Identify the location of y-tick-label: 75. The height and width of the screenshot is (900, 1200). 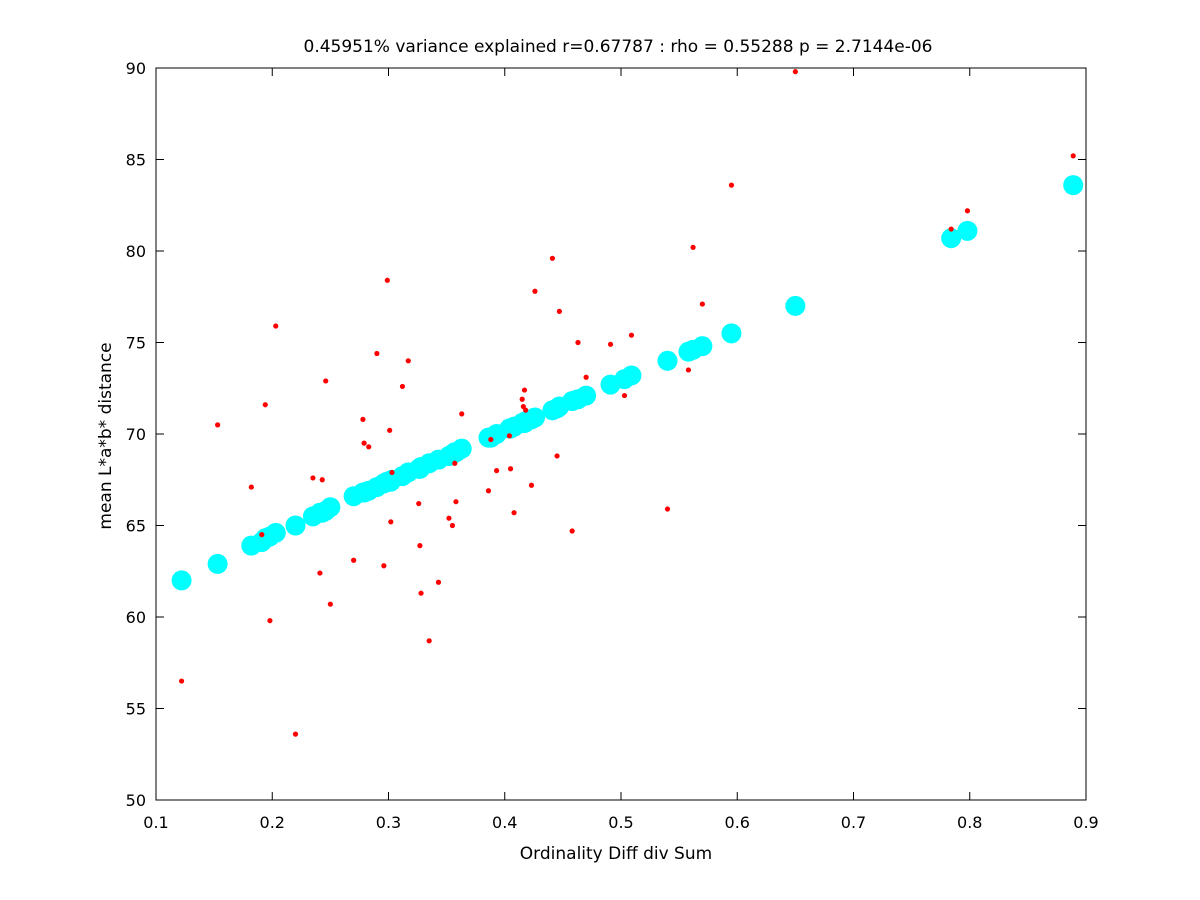
(136, 343).